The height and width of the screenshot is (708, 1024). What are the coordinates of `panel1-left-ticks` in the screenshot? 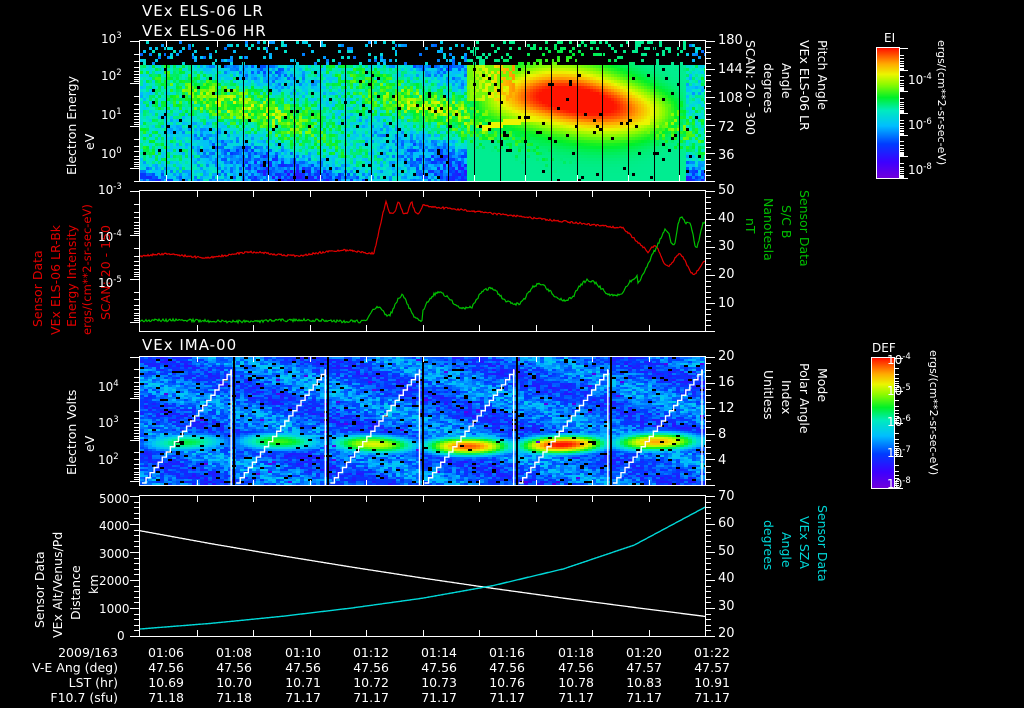 It's located at (134, 111).